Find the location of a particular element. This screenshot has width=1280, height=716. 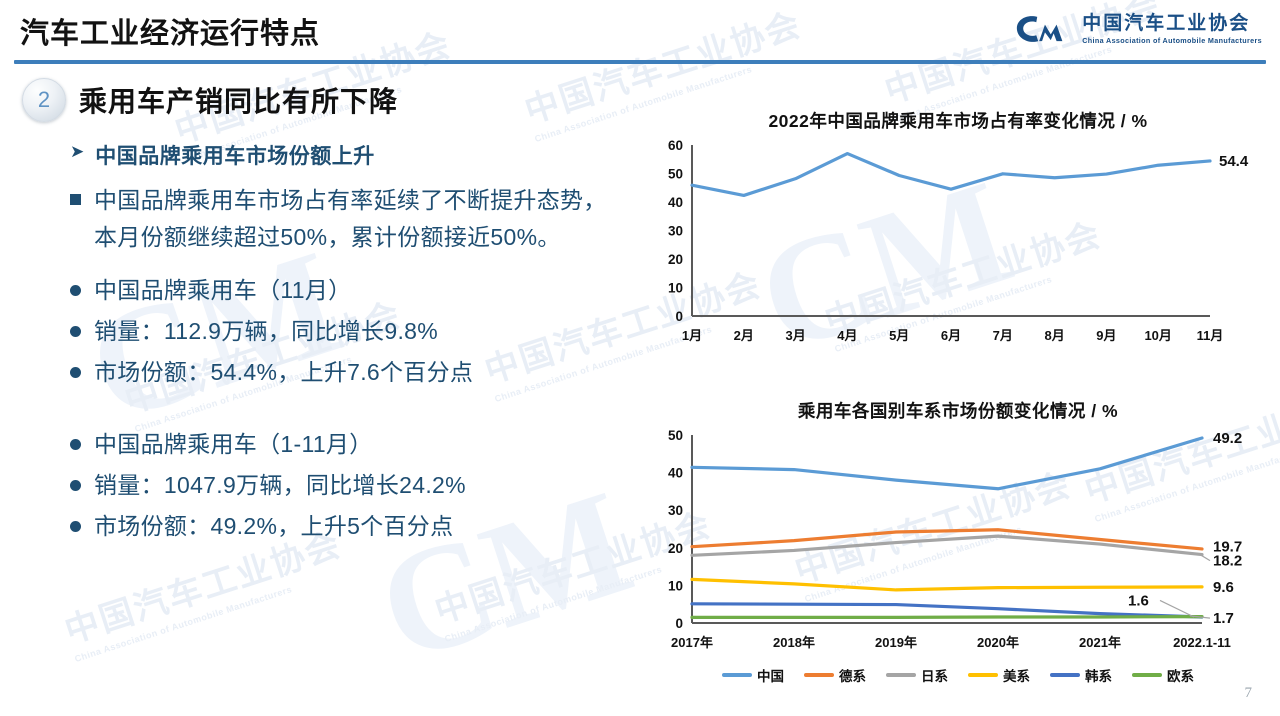

x-axis-tick: 2022.1-11 is located at coordinates (1202, 642).